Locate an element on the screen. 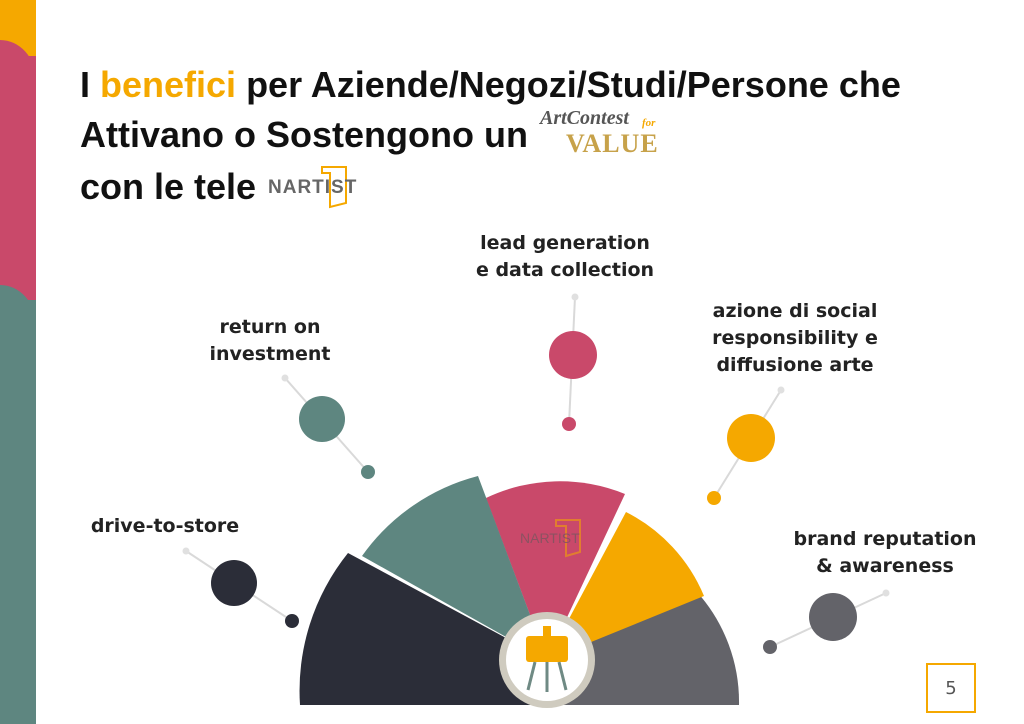 The image size is (1024, 724). title-line-3: con le tele NARTIST is located at coordinates (228, 186).